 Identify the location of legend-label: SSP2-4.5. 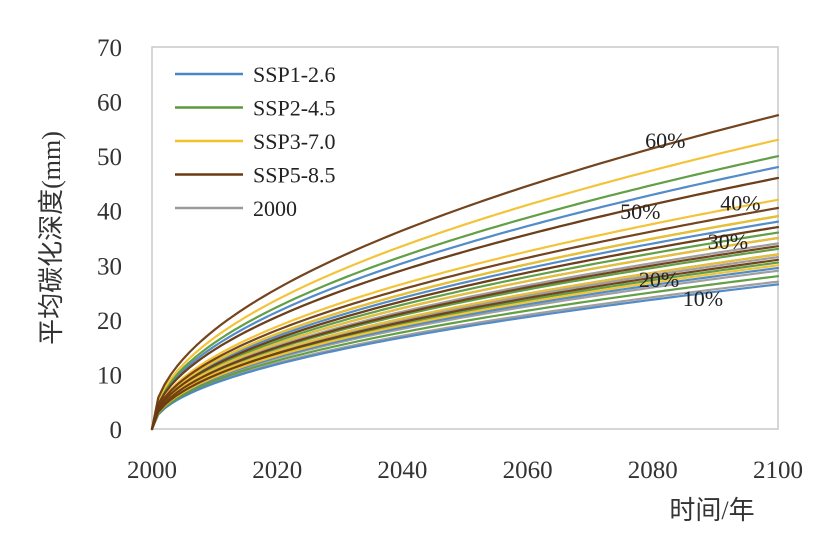
(294, 108).